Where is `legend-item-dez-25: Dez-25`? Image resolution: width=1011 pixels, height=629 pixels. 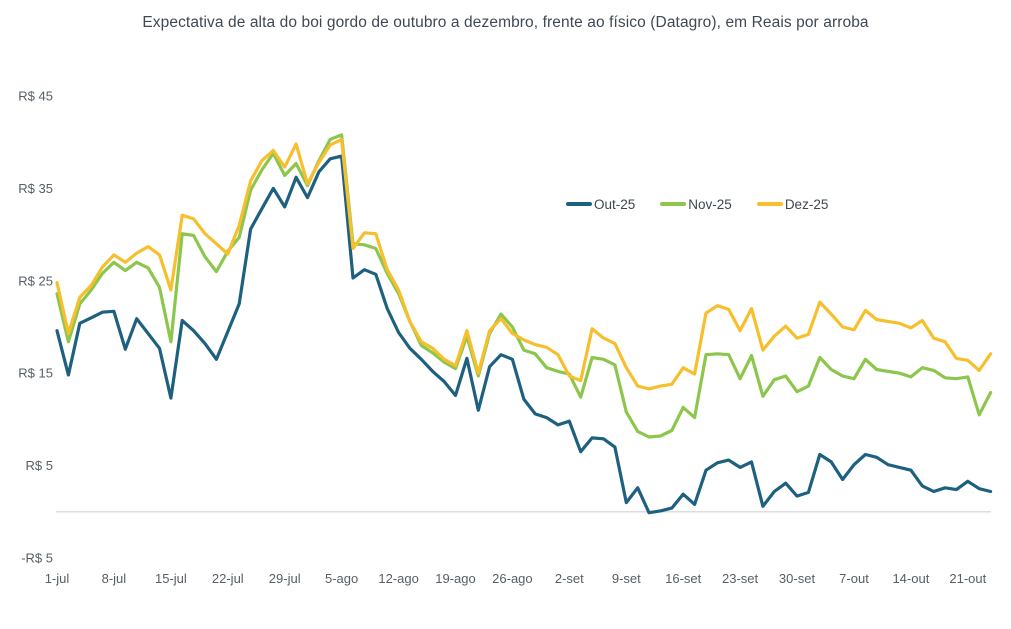 legend-item-dez-25: Dez-25 is located at coordinates (792, 204).